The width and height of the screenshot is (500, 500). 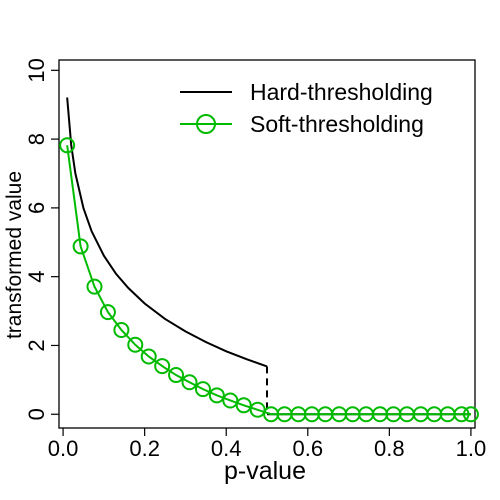 What do you see at coordinates (36, 70) in the screenshot?
I see `y-tick-label: 10` at bounding box center [36, 70].